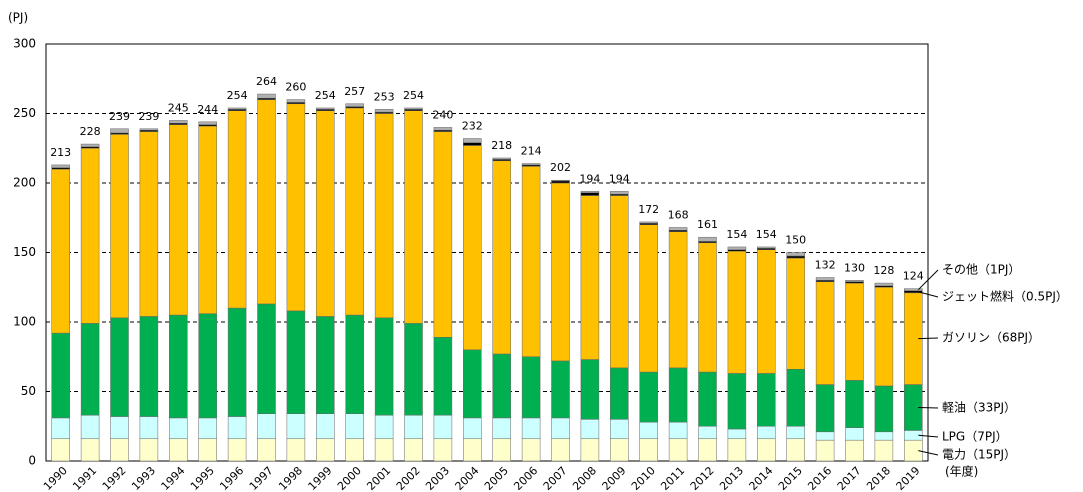 This screenshot has height=492, width=1083. What do you see at coordinates (266, 81) in the screenshot?
I see `total-label: 264` at bounding box center [266, 81].